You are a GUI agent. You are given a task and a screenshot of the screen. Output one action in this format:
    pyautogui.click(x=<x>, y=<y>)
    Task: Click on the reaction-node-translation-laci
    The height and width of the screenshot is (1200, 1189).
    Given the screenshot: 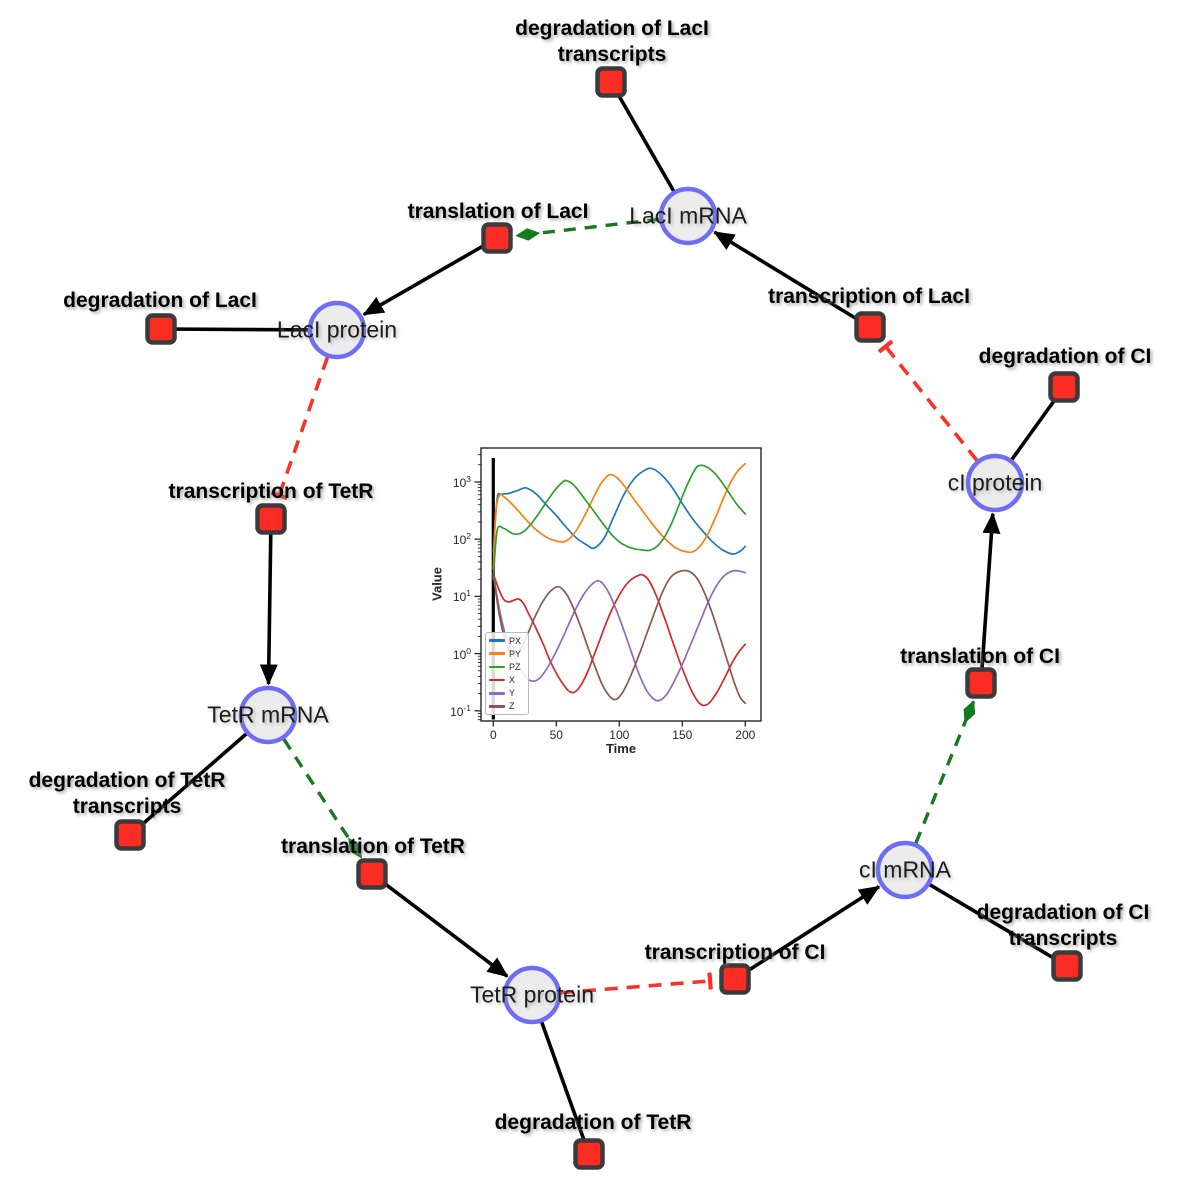 What is the action you would take?
    pyautogui.click(x=497, y=238)
    